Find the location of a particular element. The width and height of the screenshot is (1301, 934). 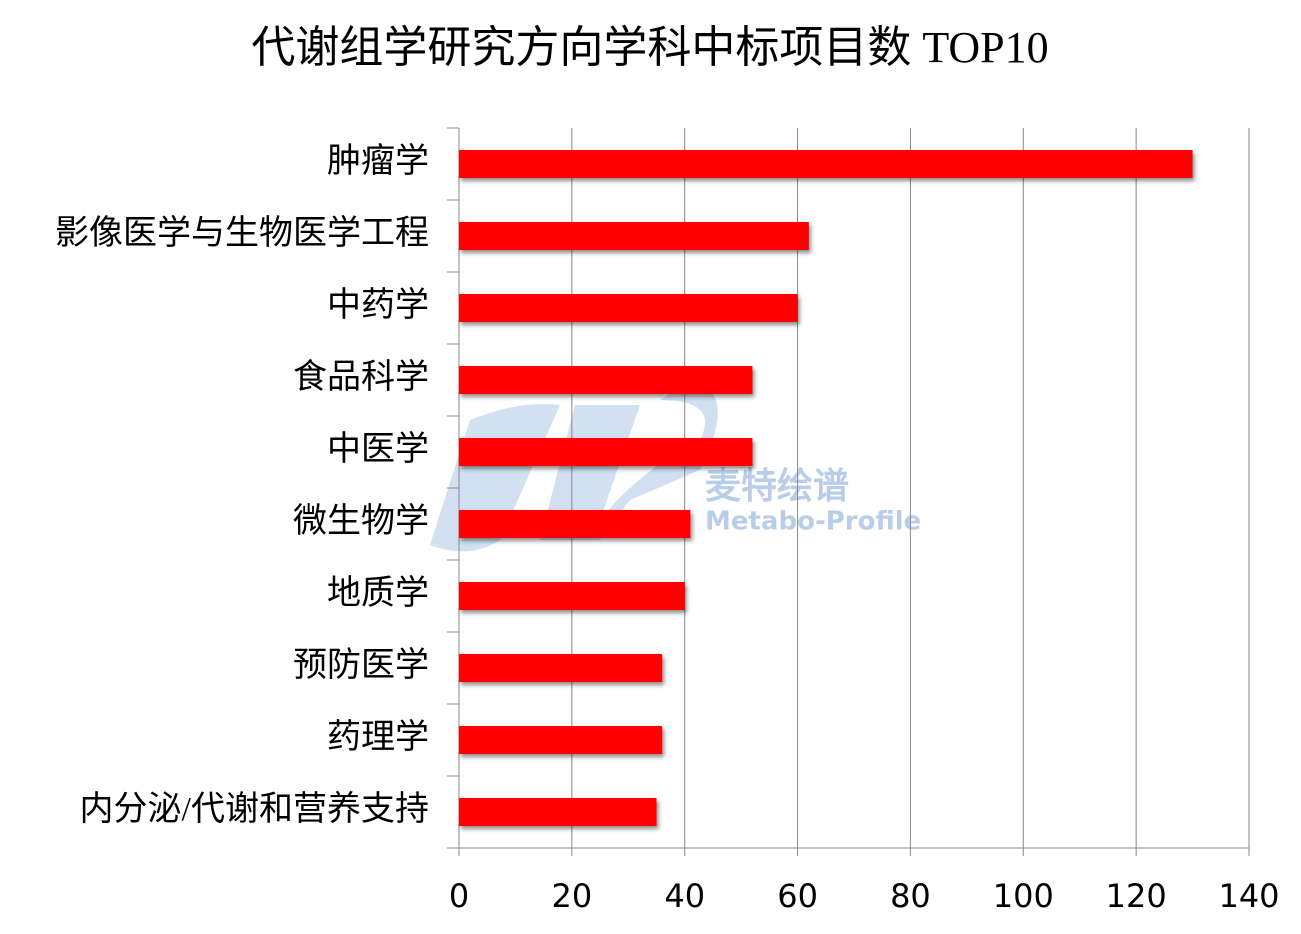

chart-title: 代谢组学研究方向学科中标项目数 TOP10 is located at coordinates (649, 47).